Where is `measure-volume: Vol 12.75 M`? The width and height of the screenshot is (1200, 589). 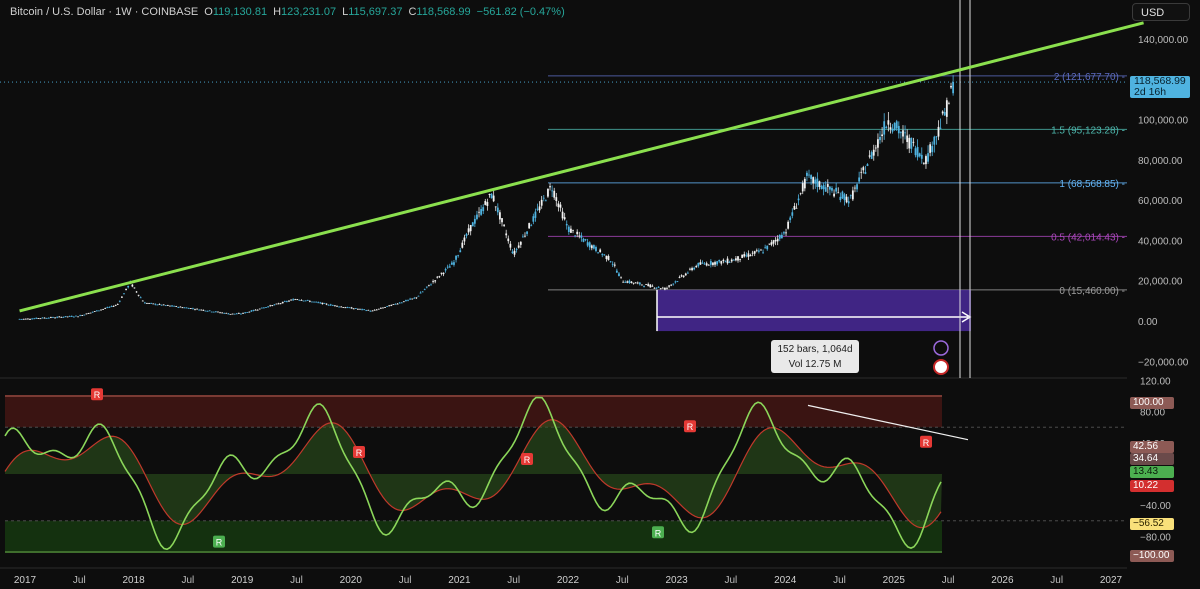
measure-volume: Vol 12.75 M is located at coordinates (815, 364).